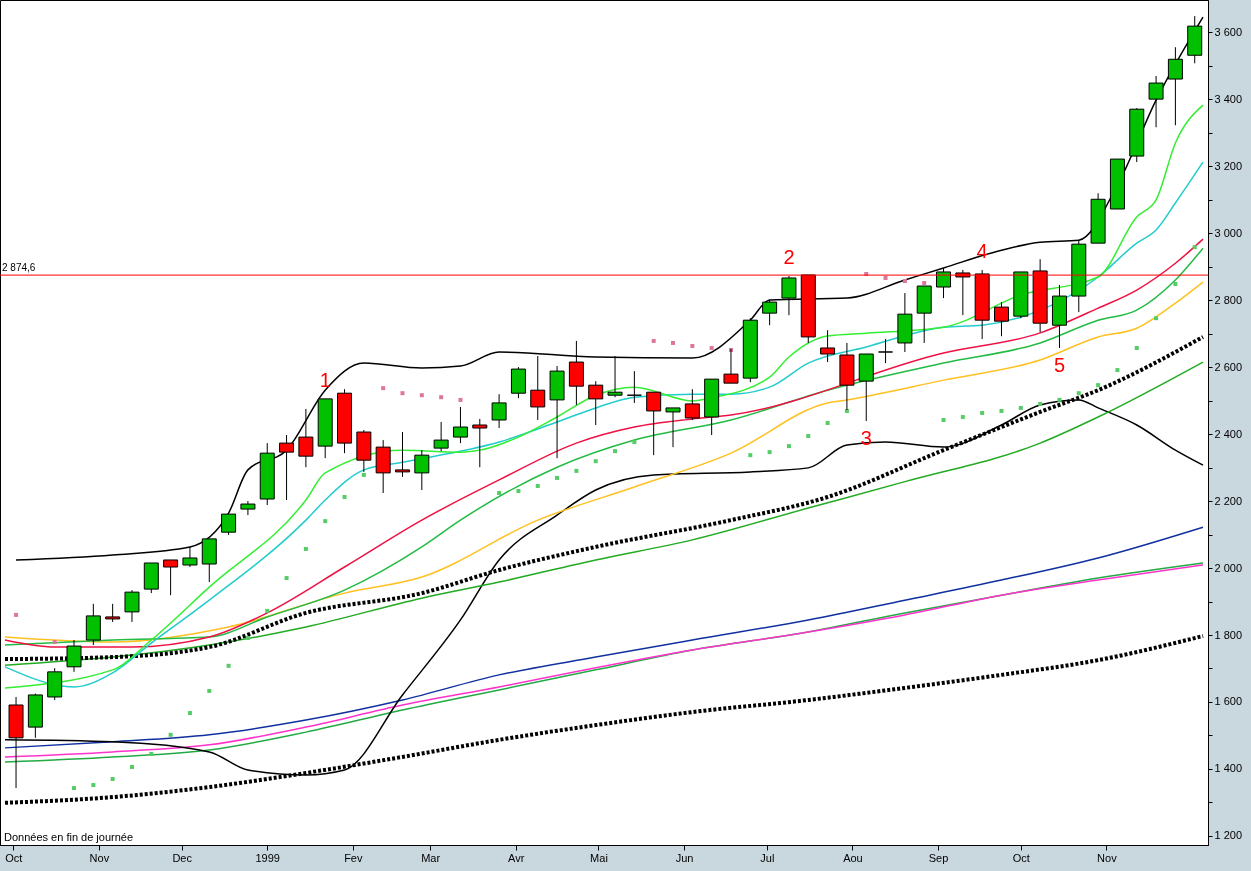 The height and width of the screenshot is (871, 1251). I want to click on y-tick-label: 2 000, so click(1228, 567).